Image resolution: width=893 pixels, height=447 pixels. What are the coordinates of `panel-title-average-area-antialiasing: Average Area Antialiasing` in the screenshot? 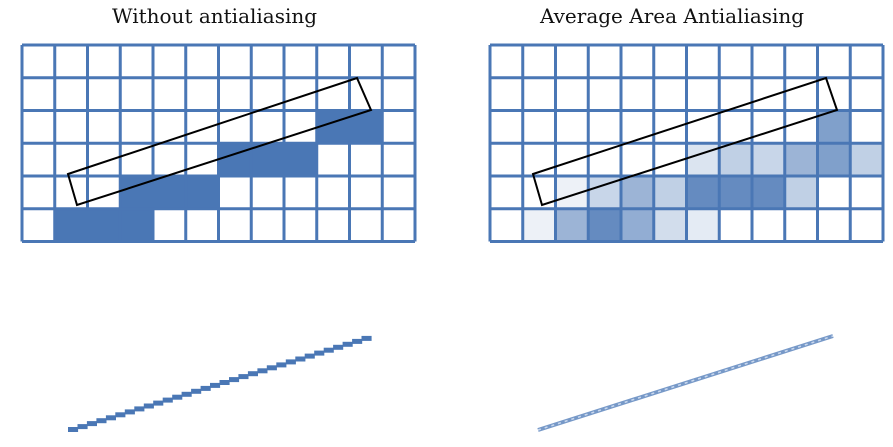 It's located at (672, 16).